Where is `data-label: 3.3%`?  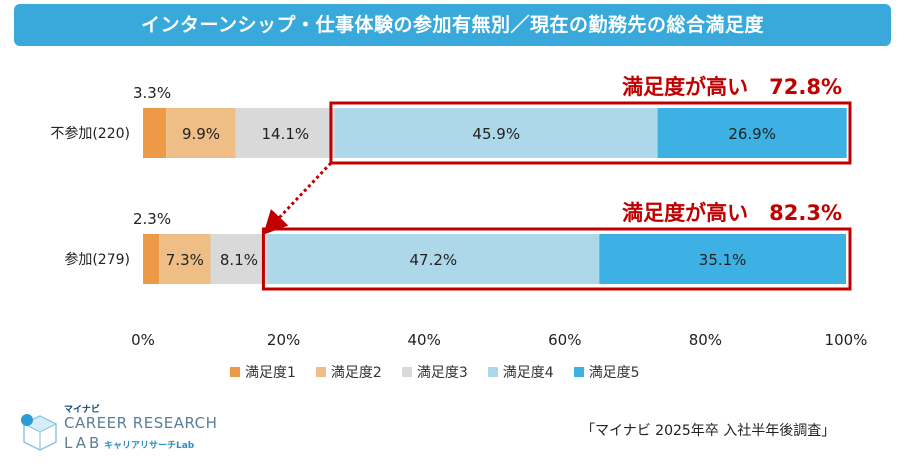 data-label: 3.3% is located at coordinates (152, 93).